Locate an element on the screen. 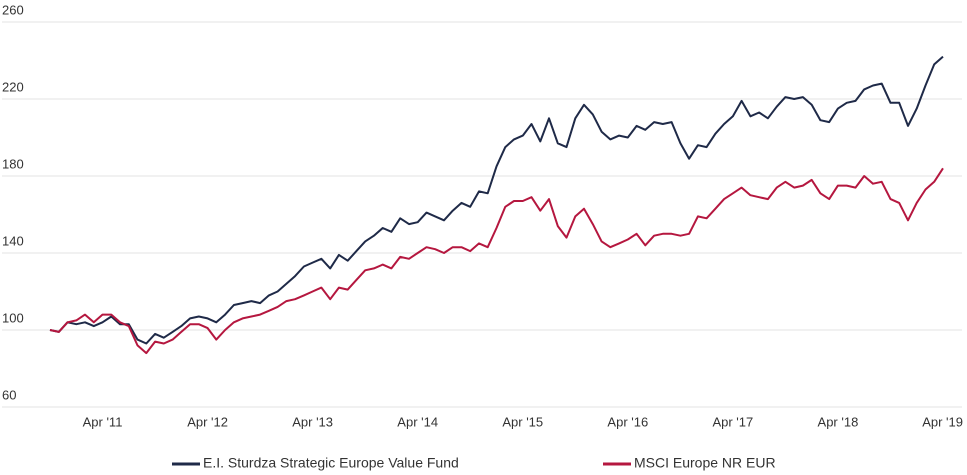  y-tick-label: 60 is located at coordinates (9, 394).